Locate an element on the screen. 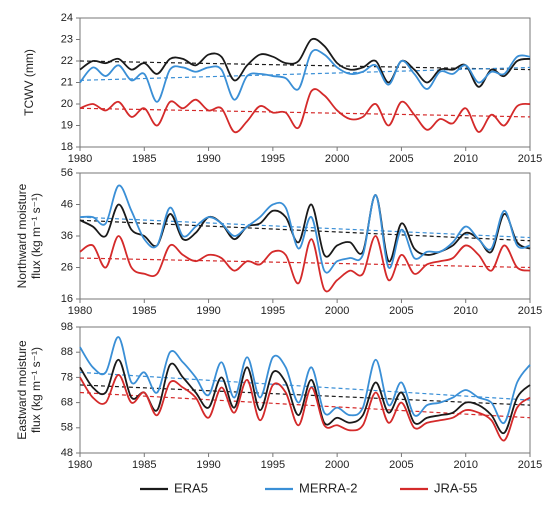  y-tick-label: 78 is located at coordinates (67, 377).